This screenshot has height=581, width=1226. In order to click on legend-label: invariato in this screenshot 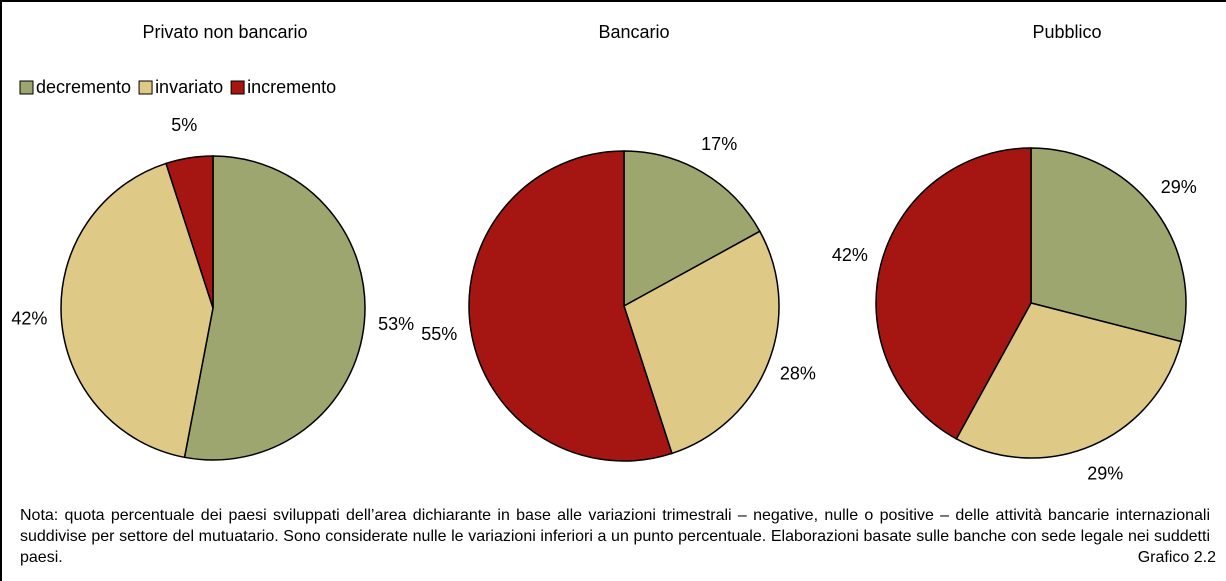, I will do `click(189, 87)`.